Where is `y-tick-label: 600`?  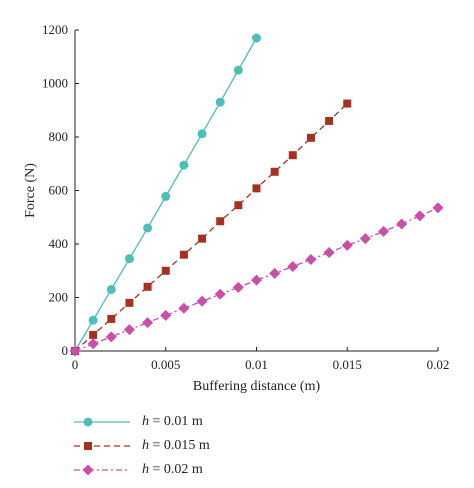 y-tick-label: 600 is located at coordinates (59, 190).